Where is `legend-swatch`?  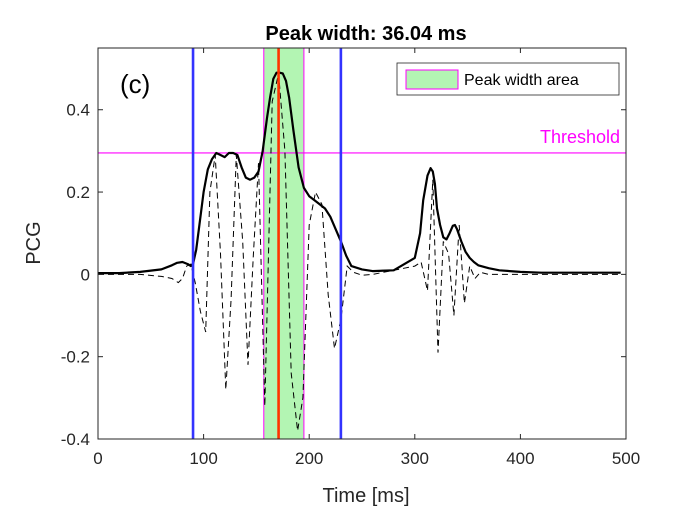 legend-swatch is located at coordinates (432, 79).